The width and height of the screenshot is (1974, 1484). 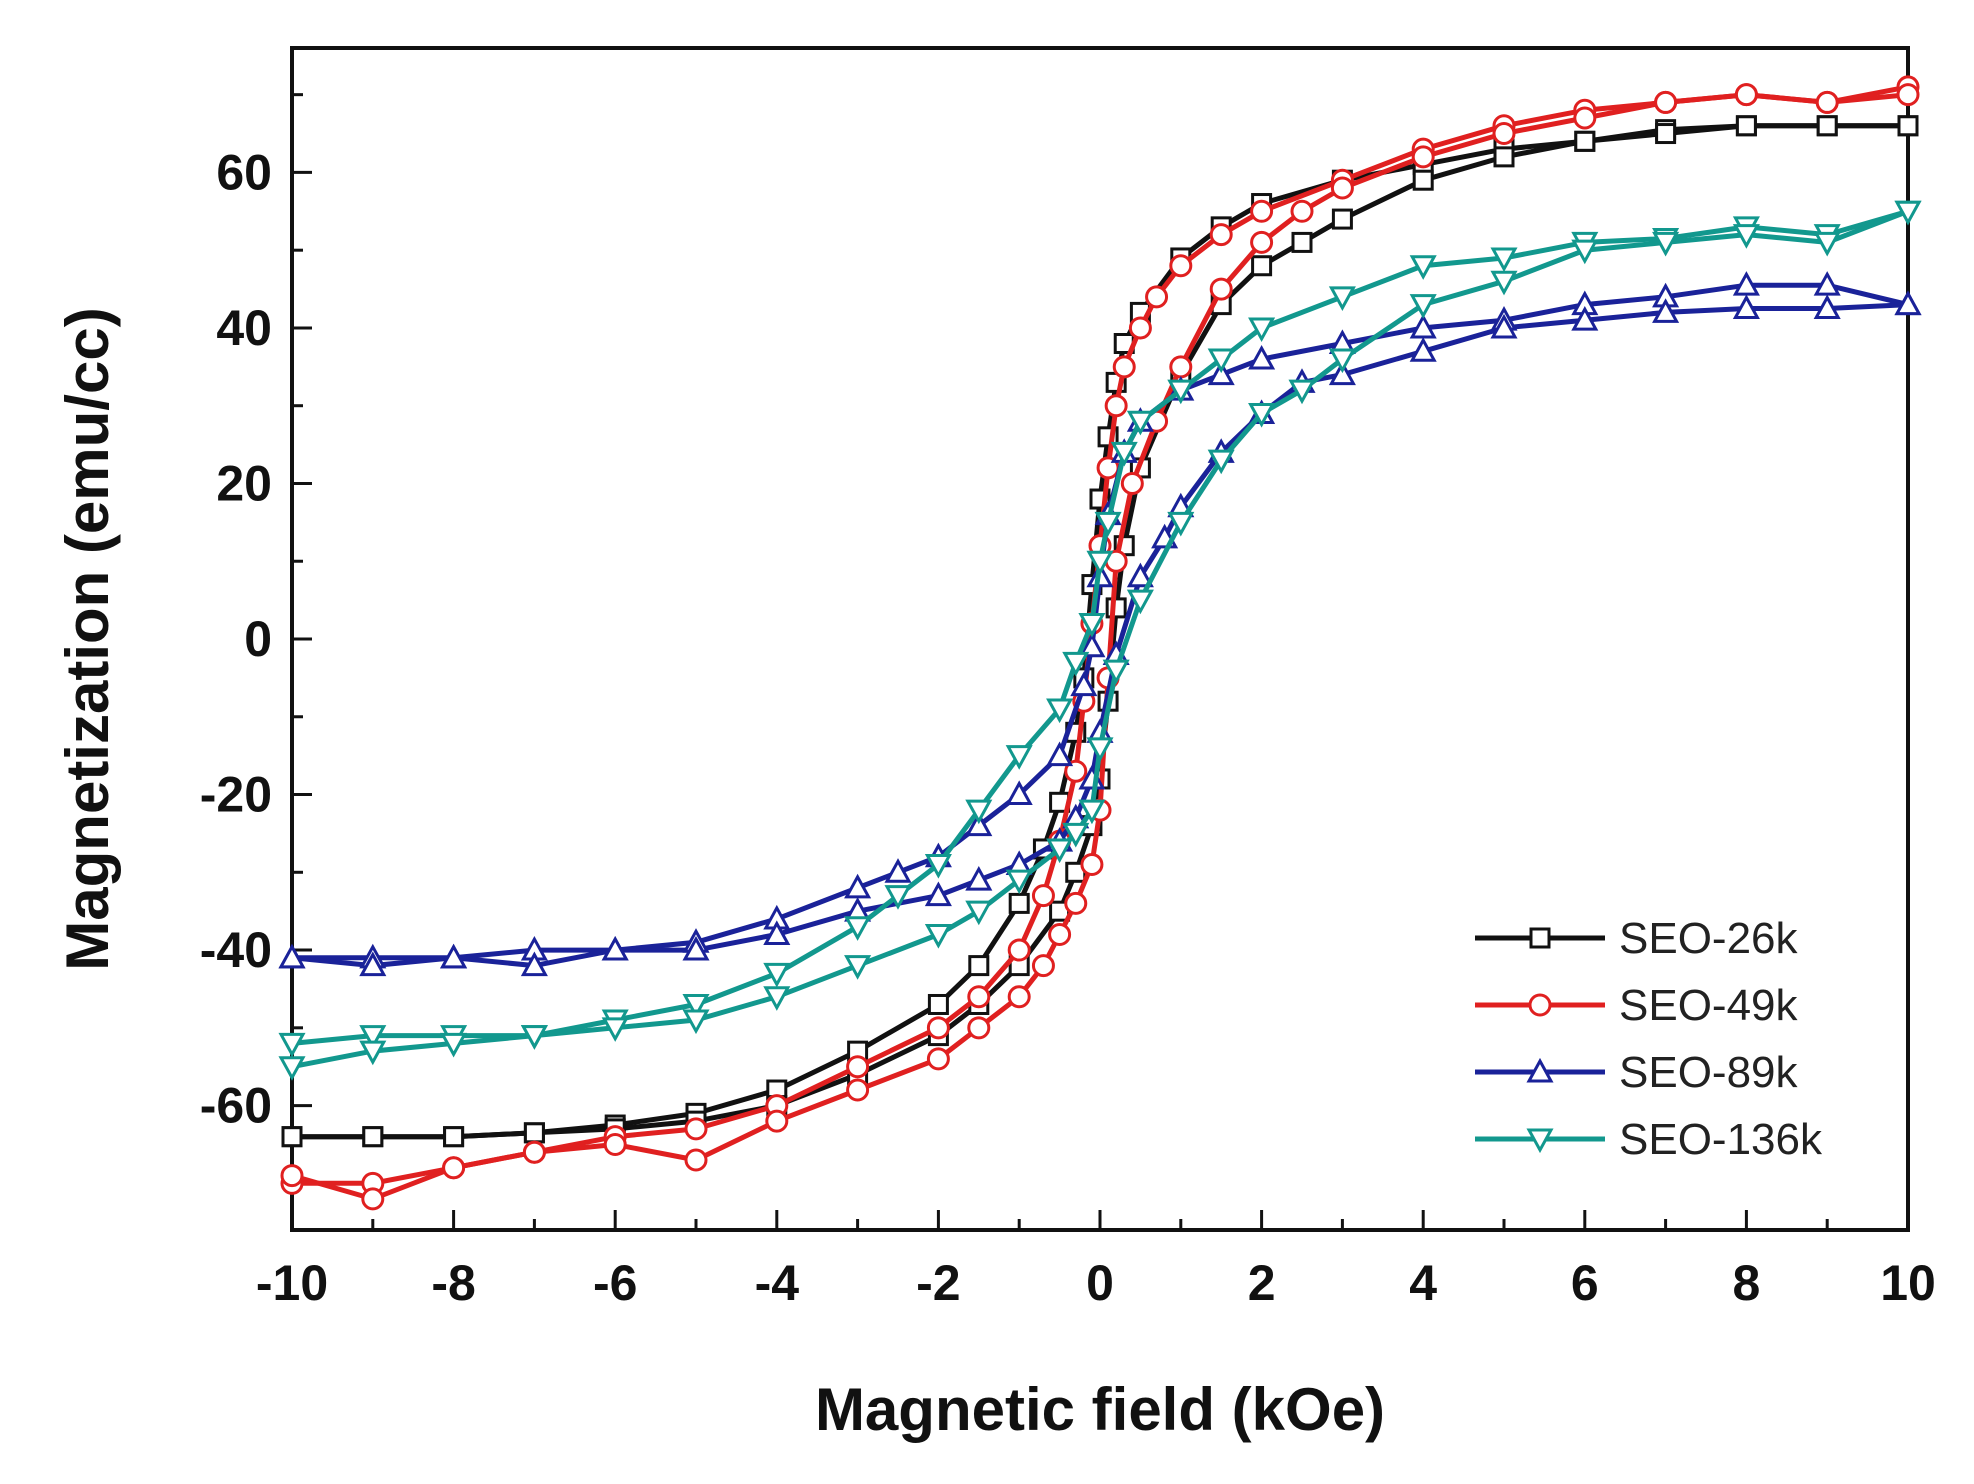 I want to click on y-tick-label: 20, so click(x=244, y=483).